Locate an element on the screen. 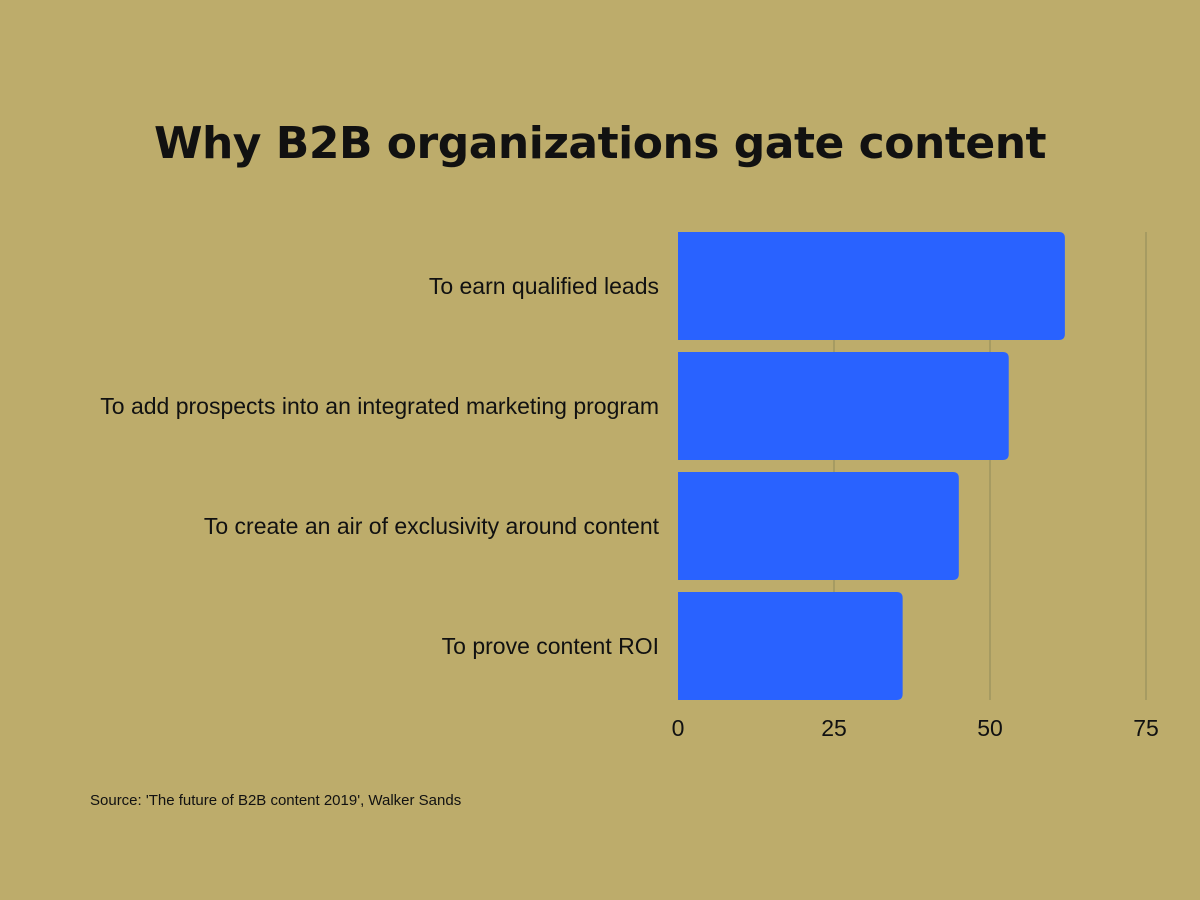 The image size is (1200, 900). category-label: To prove content ROI is located at coordinates (550, 646).